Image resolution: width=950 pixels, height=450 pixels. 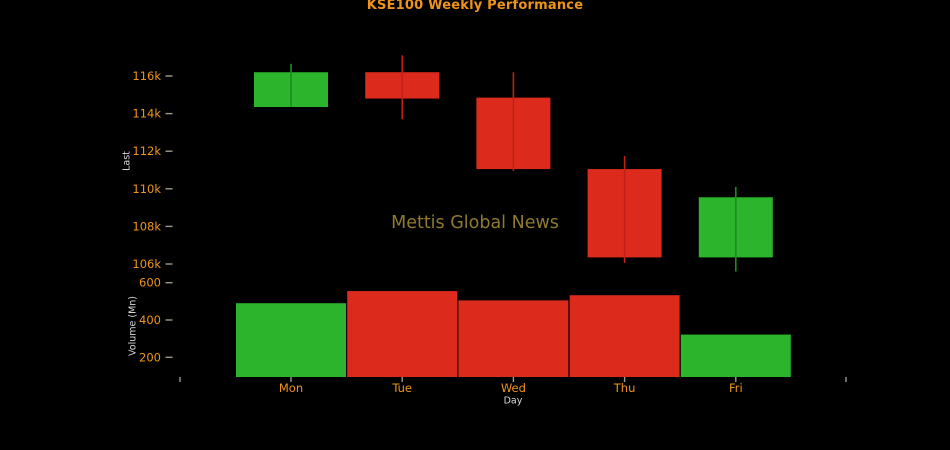 What do you see at coordinates (475, 6) in the screenshot?
I see `chart-title: KSE100 Weekly Performance` at bounding box center [475, 6].